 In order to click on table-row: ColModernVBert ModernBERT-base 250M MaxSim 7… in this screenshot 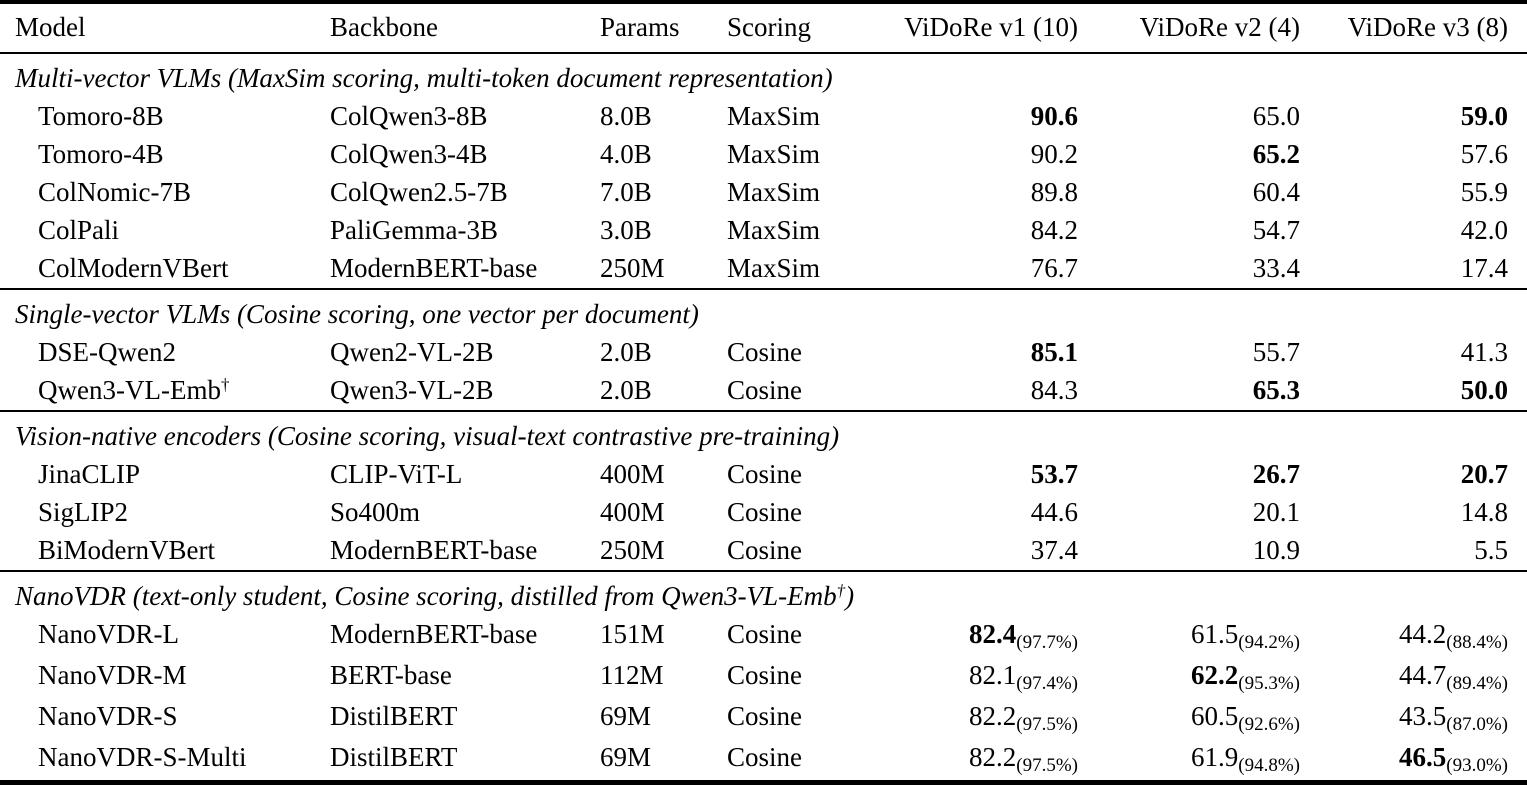, I will do `click(763, 269)`.